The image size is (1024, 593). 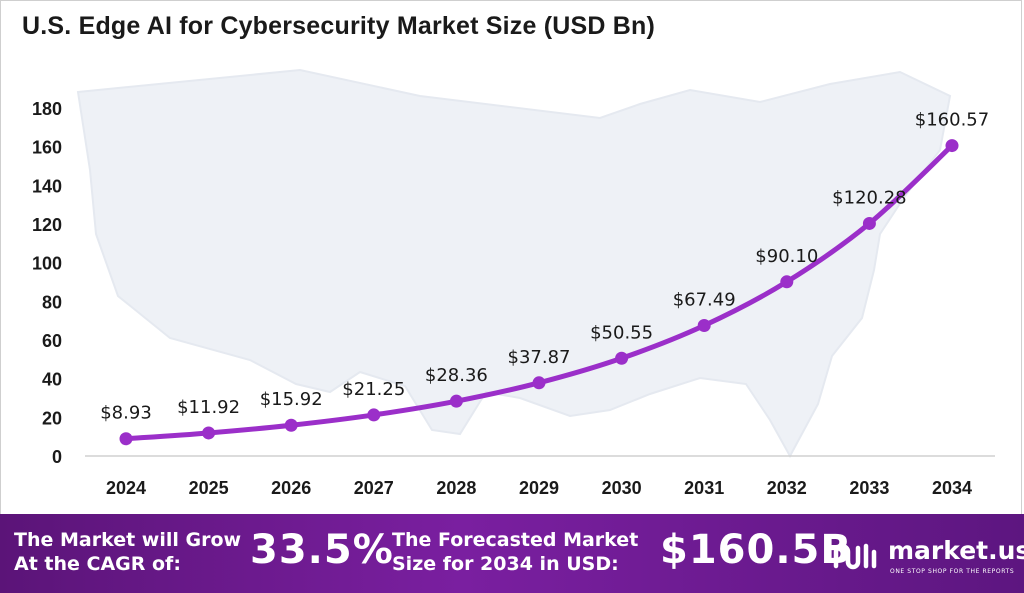 I want to click on y-tick-label: 80, so click(x=52, y=302).